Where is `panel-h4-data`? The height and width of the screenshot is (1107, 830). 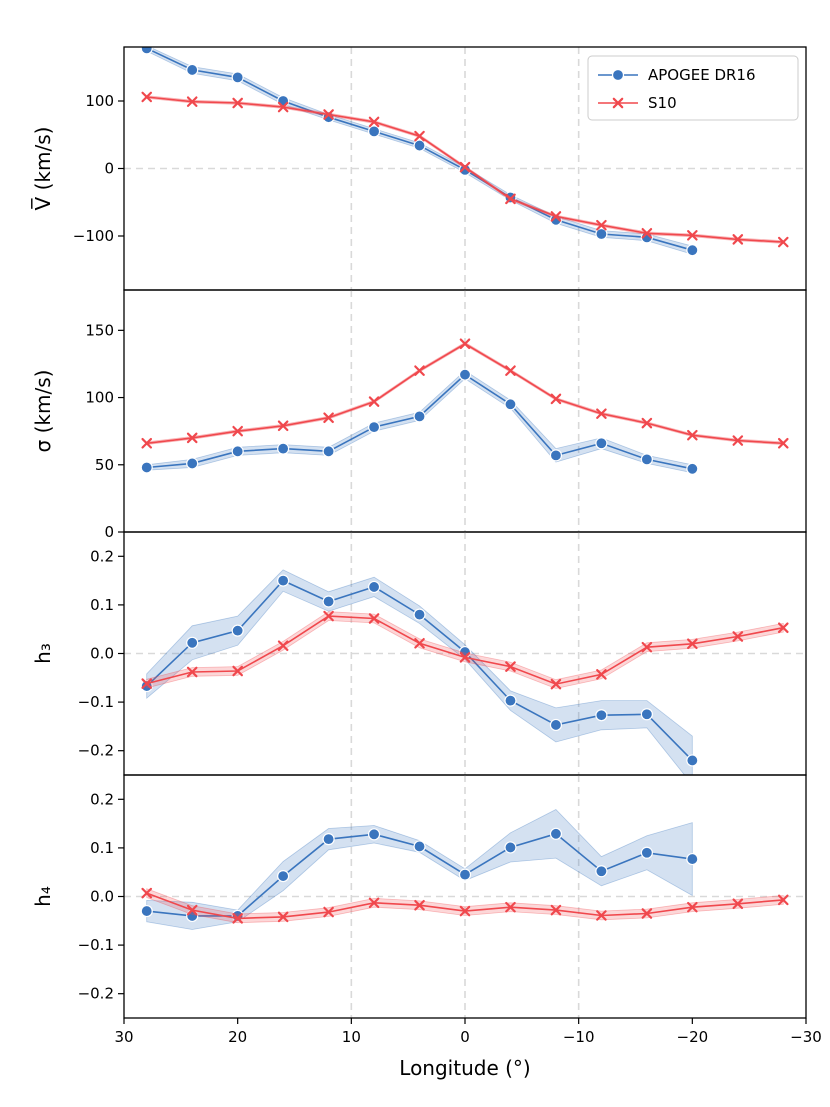
panel-h4-data is located at coordinates (464, 869).